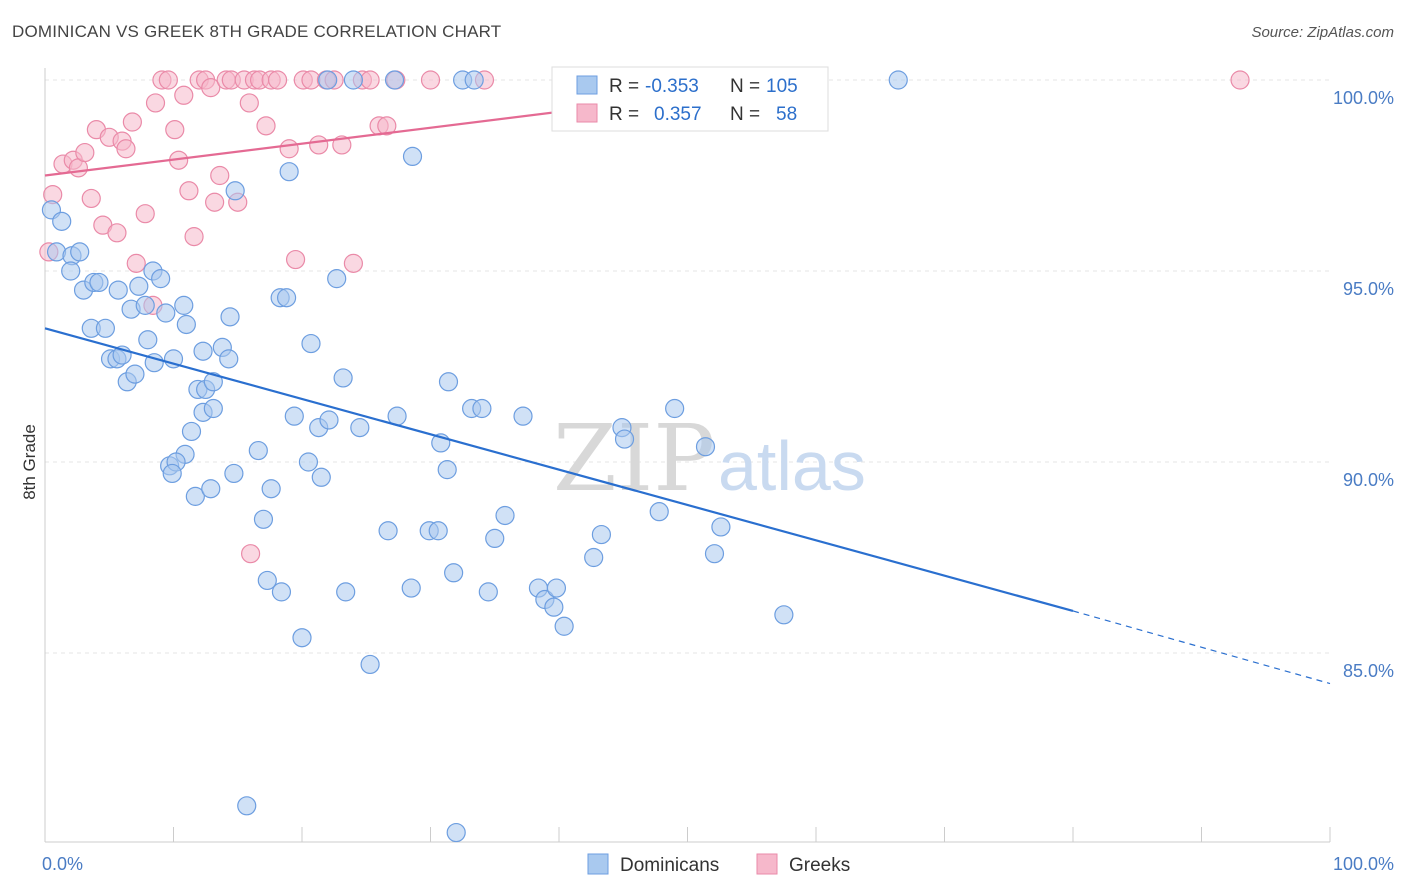 The image size is (1406, 892). What do you see at coordinates (745, 86) in the screenshot?
I see `legend-n-label-dominicans: N =` at bounding box center [745, 86].